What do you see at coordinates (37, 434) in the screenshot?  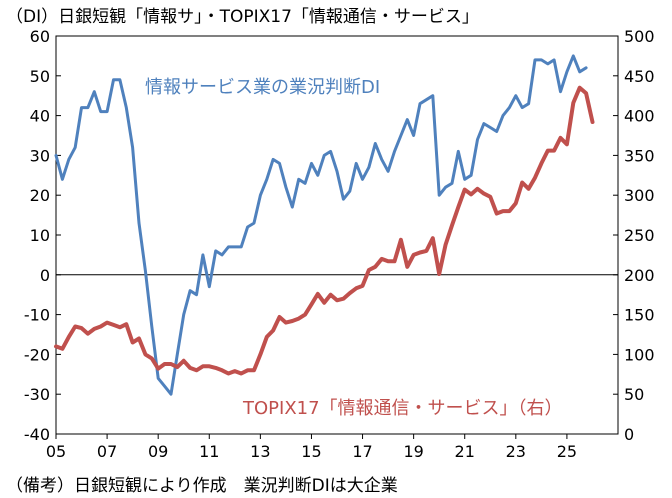 I see `left-tick-label: -40` at bounding box center [37, 434].